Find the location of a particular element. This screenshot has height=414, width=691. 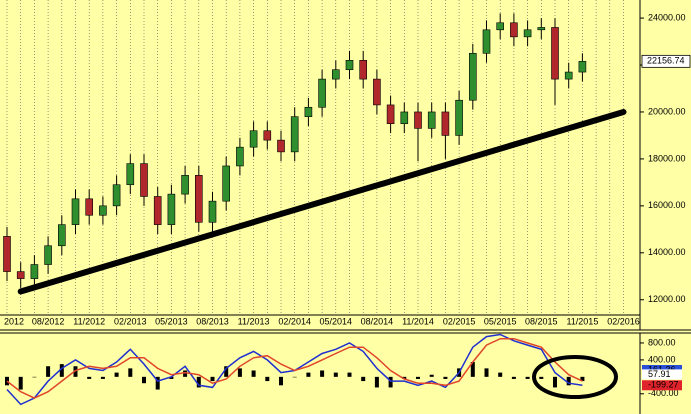

y-tick-label: 800.00 is located at coordinates (662, 342).